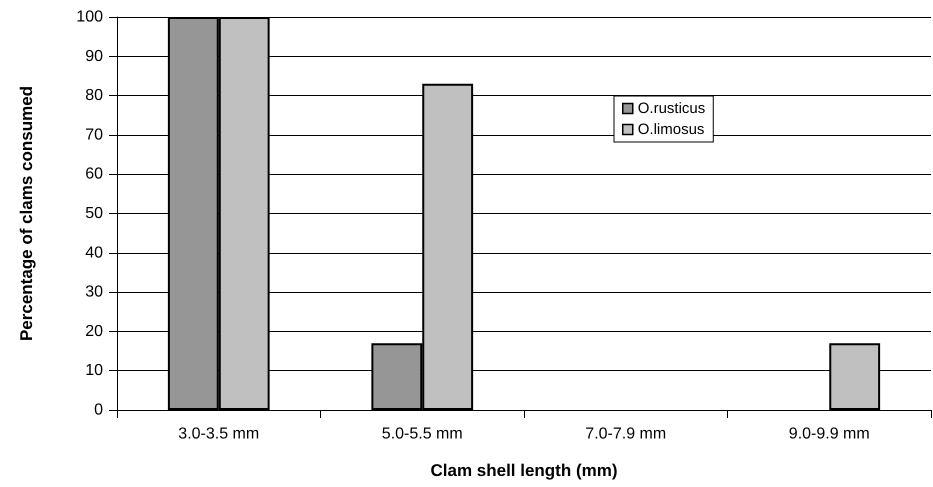  What do you see at coordinates (94, 174) in the screenshot?
I see `y-tick-label: 60` at bounding box center [94, 174].